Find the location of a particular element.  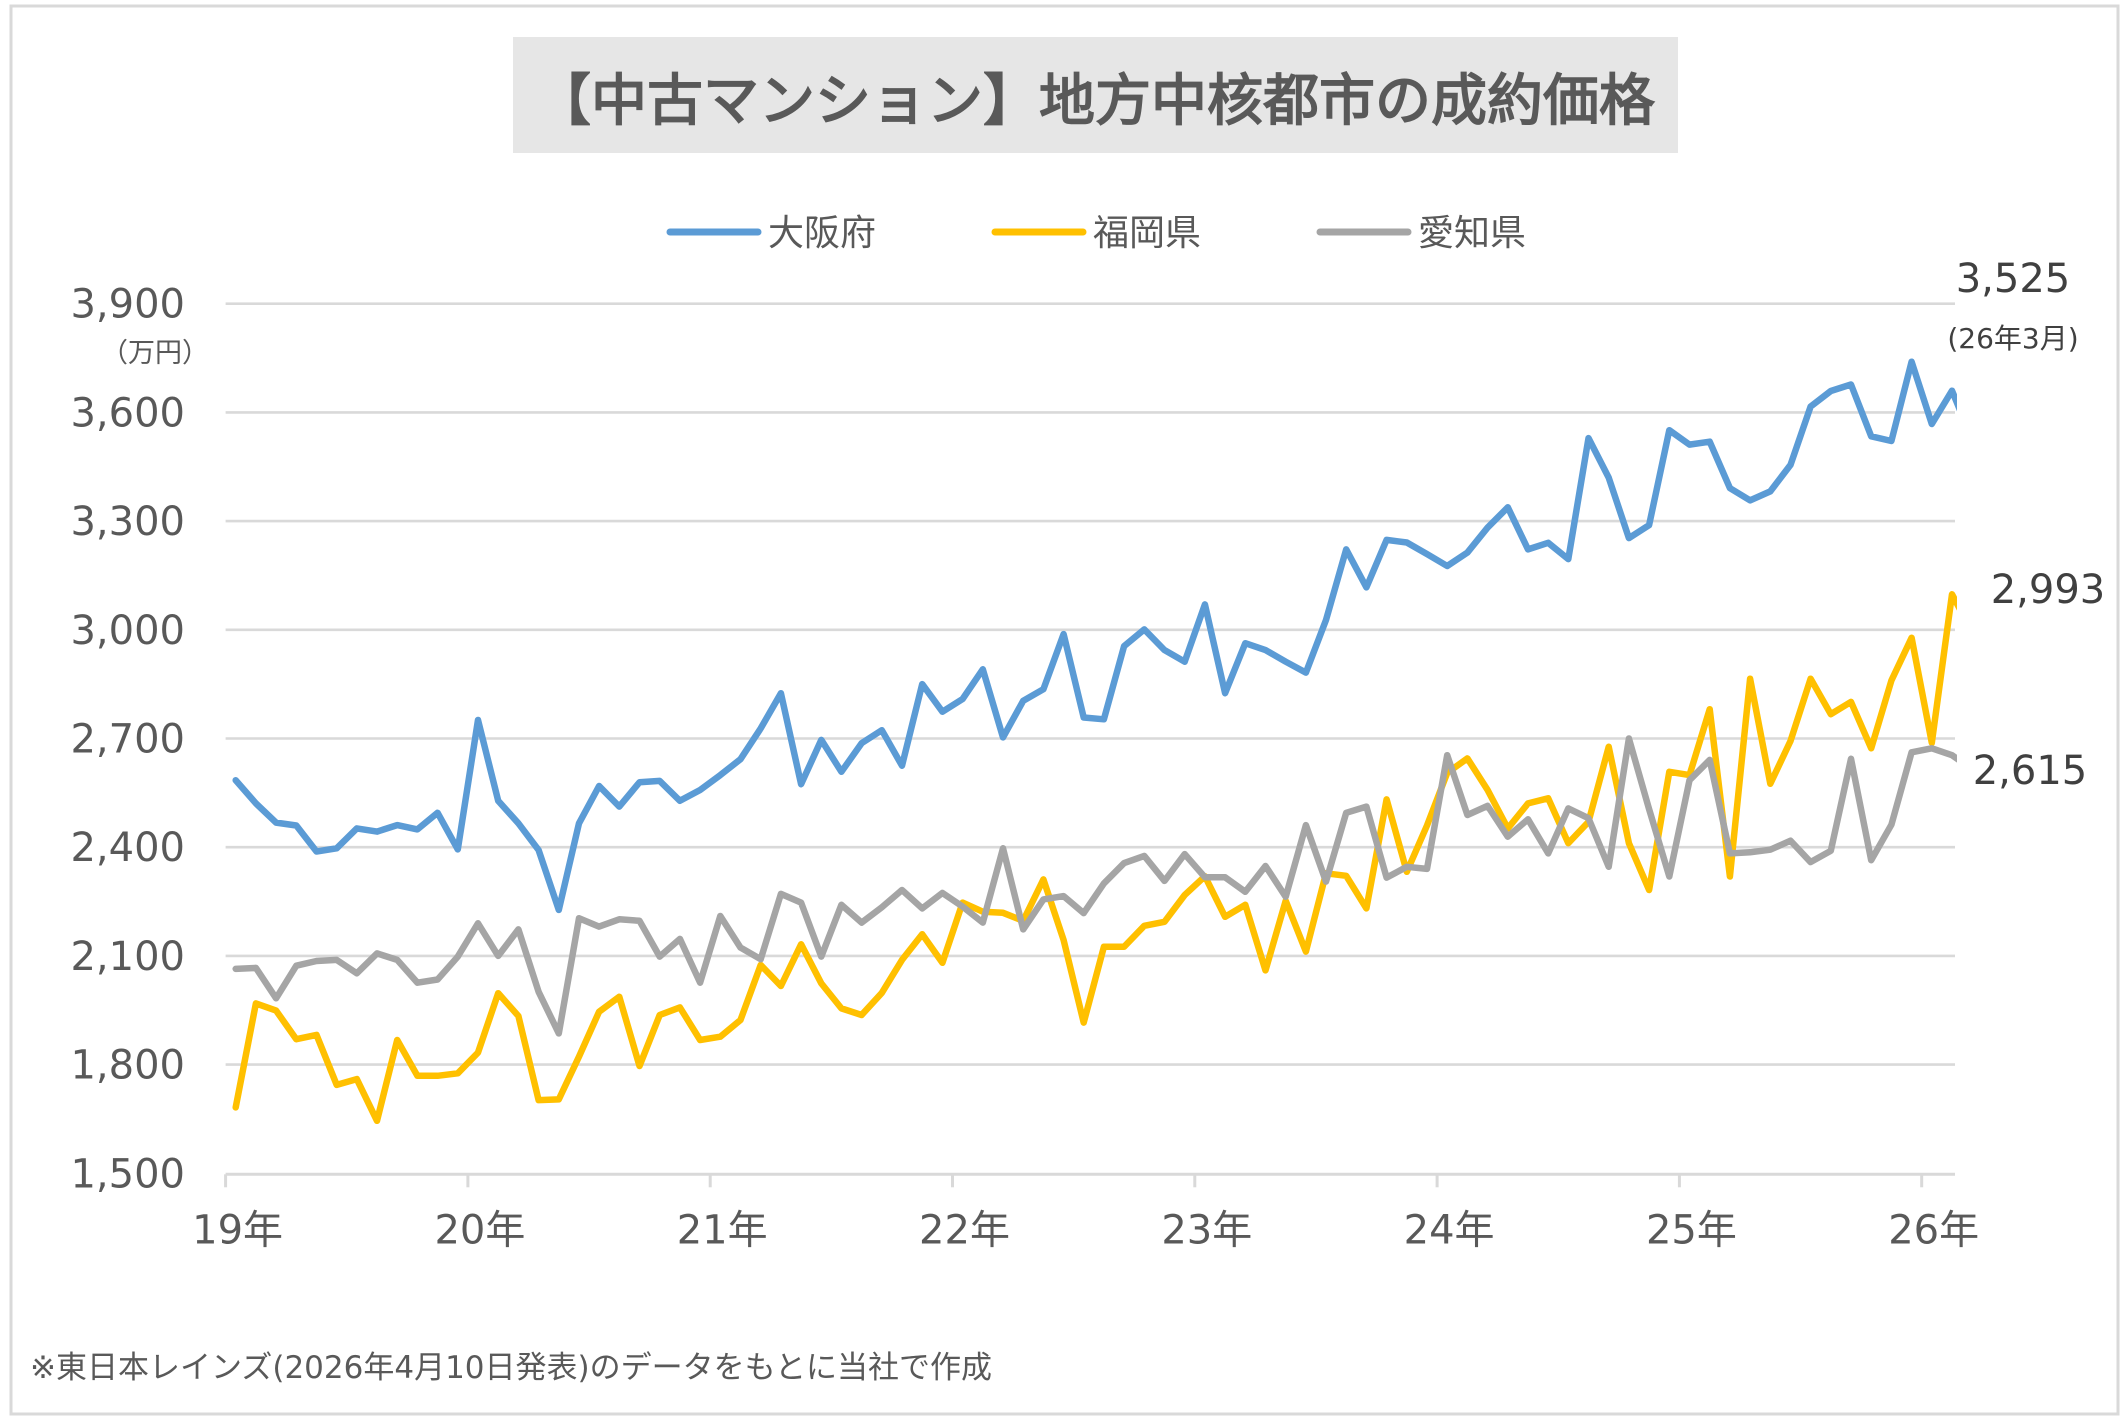

legend-item-osaka: 大阪府 is located at coordinates (771, 233).